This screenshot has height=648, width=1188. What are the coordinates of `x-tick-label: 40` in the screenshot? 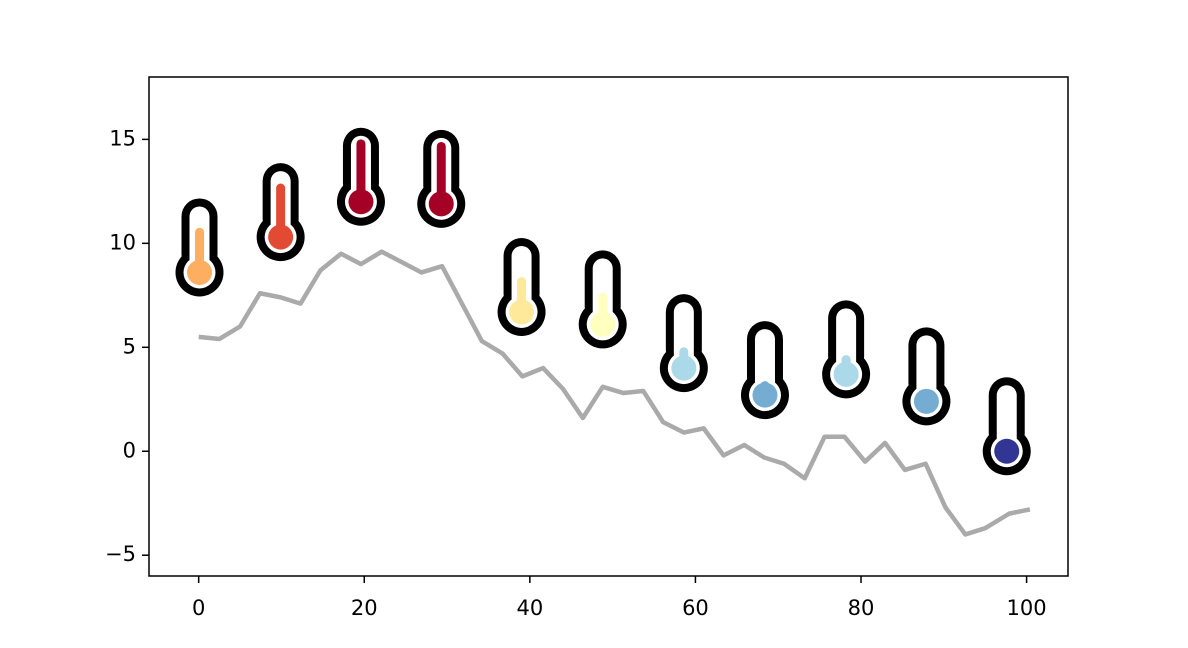 It's located at (529, 608).